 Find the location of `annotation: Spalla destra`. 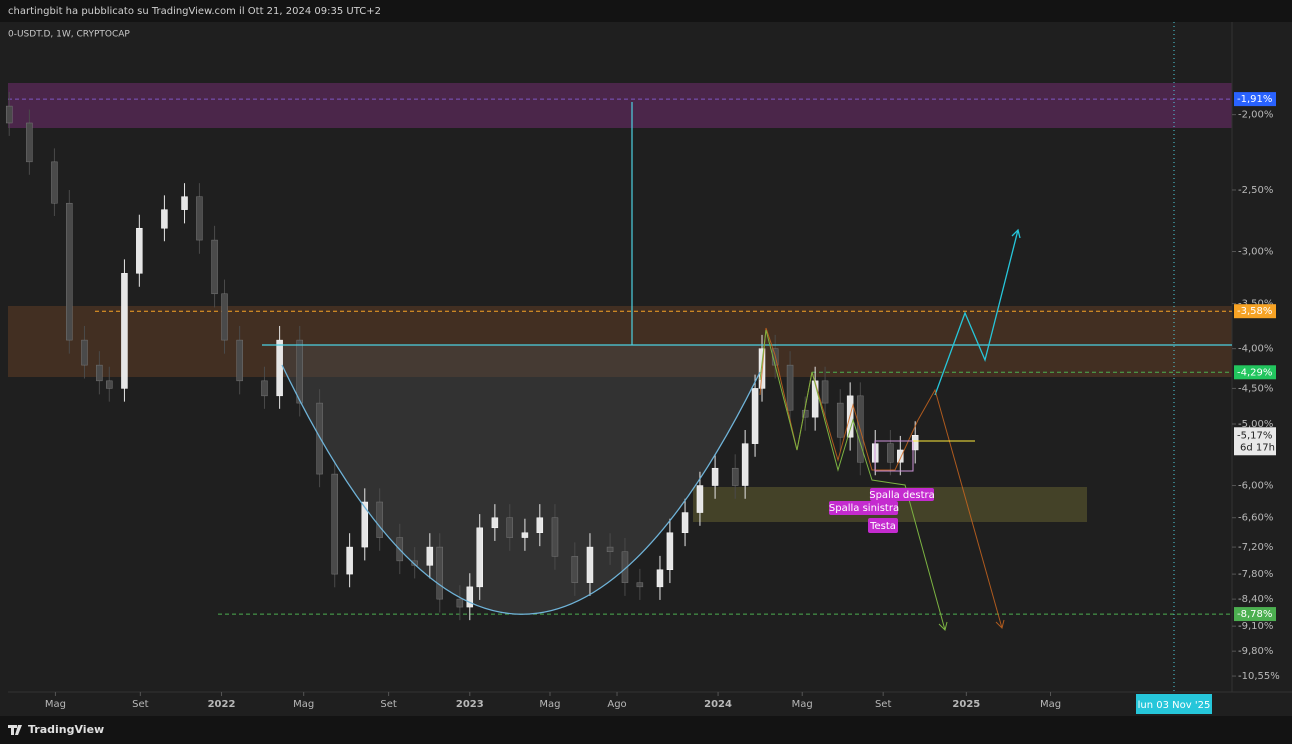

annotation: Spalla destra is located at coordinates (902, 495).